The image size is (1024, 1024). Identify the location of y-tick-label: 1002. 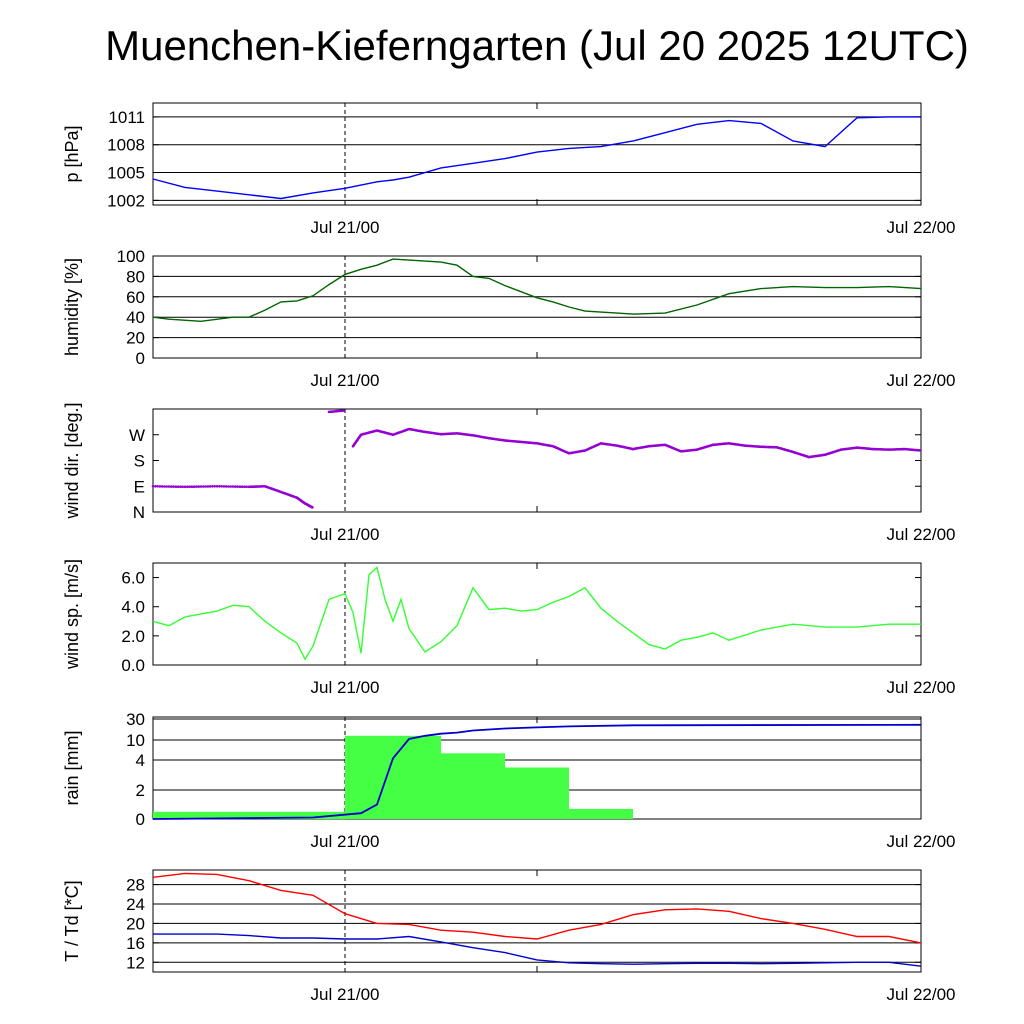
(126, 200).